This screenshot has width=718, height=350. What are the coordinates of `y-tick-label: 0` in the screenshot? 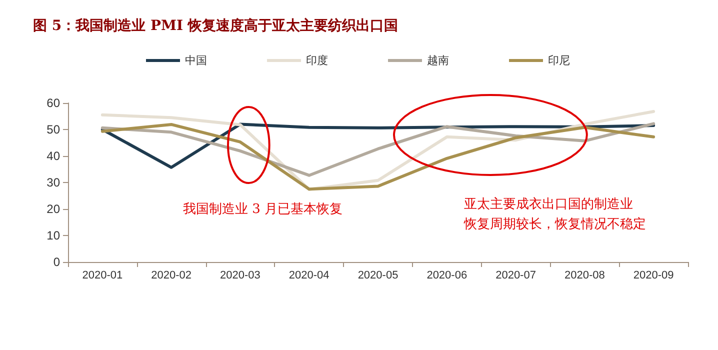 It's located at (56, 262).